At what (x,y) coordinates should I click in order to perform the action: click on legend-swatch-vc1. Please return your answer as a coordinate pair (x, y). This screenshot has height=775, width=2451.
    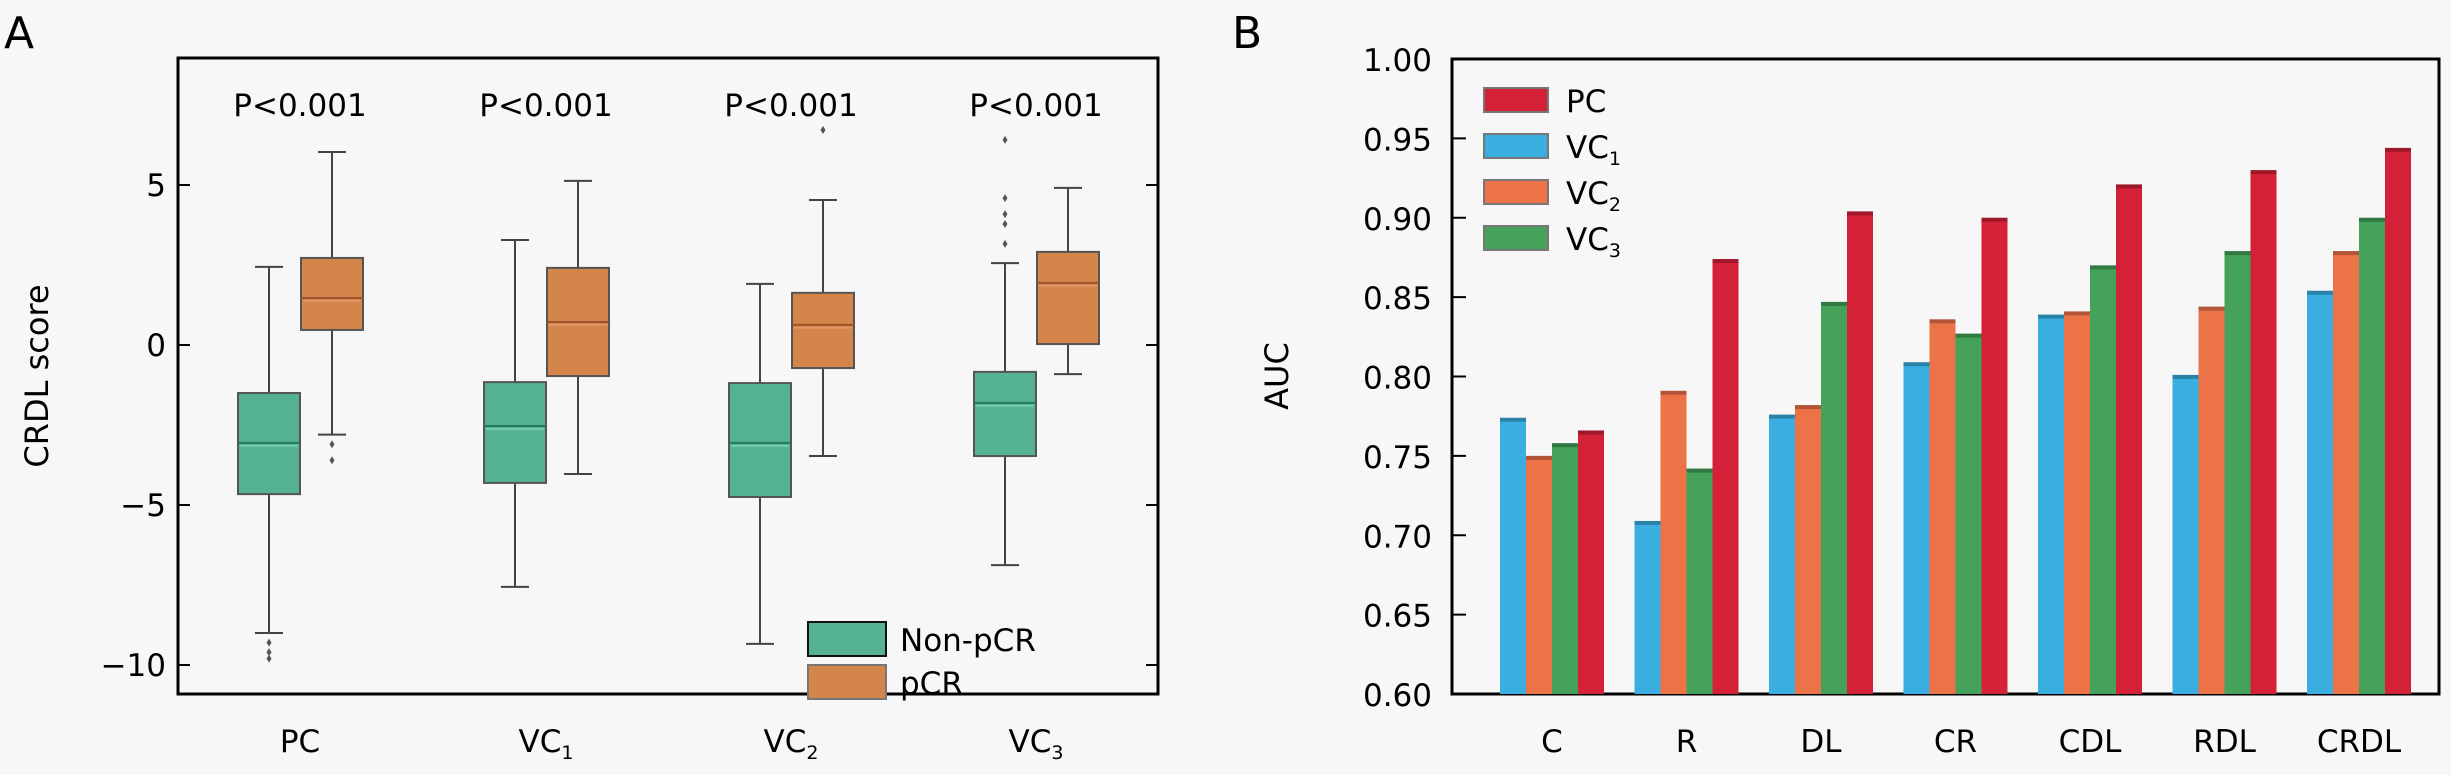
    Looking at the image, I should click on (1516, 146).